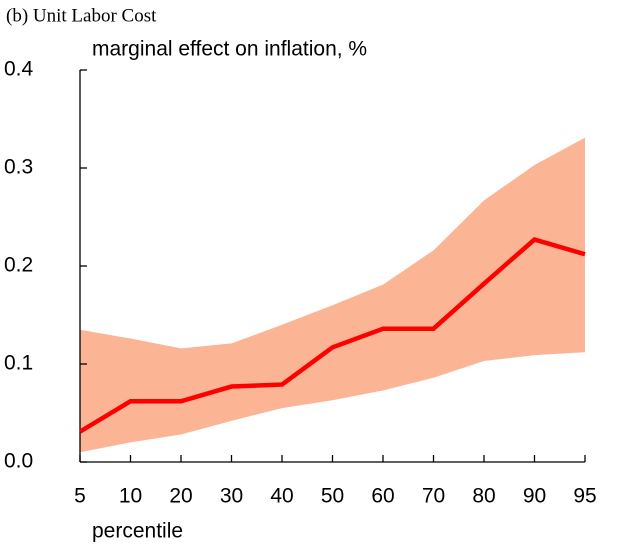 The image size is (618, 550). I want to click on x-axis-label: percentile, so click(137, 531).